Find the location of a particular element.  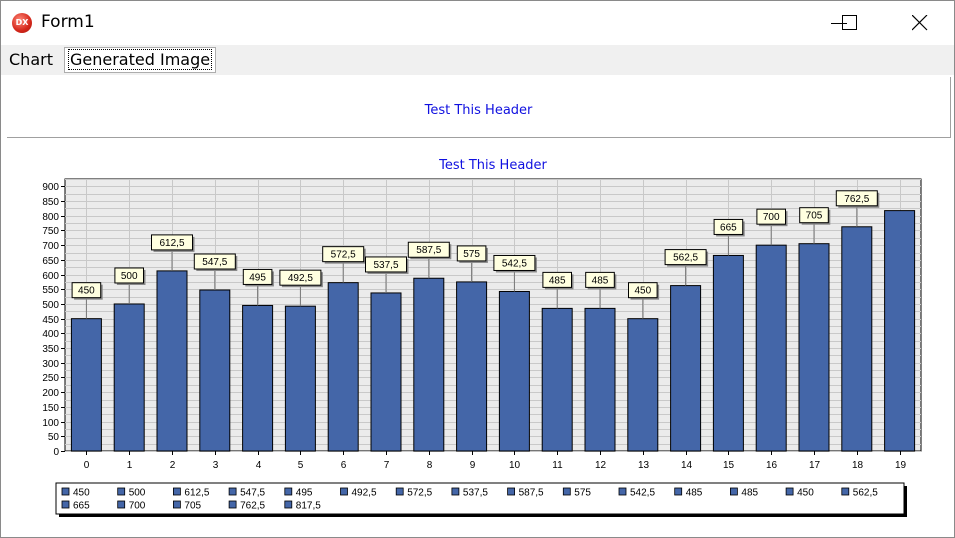

data-label: 575 is located at coordinates (471, 254).